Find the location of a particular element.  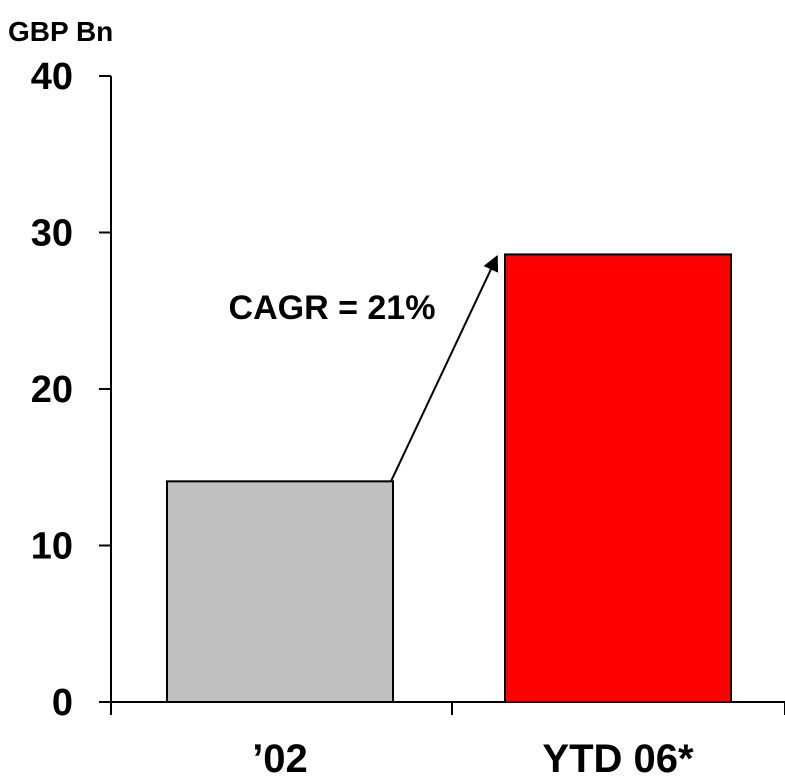

x-tick-label: YTD 06* is located at coordinates (618, 759).